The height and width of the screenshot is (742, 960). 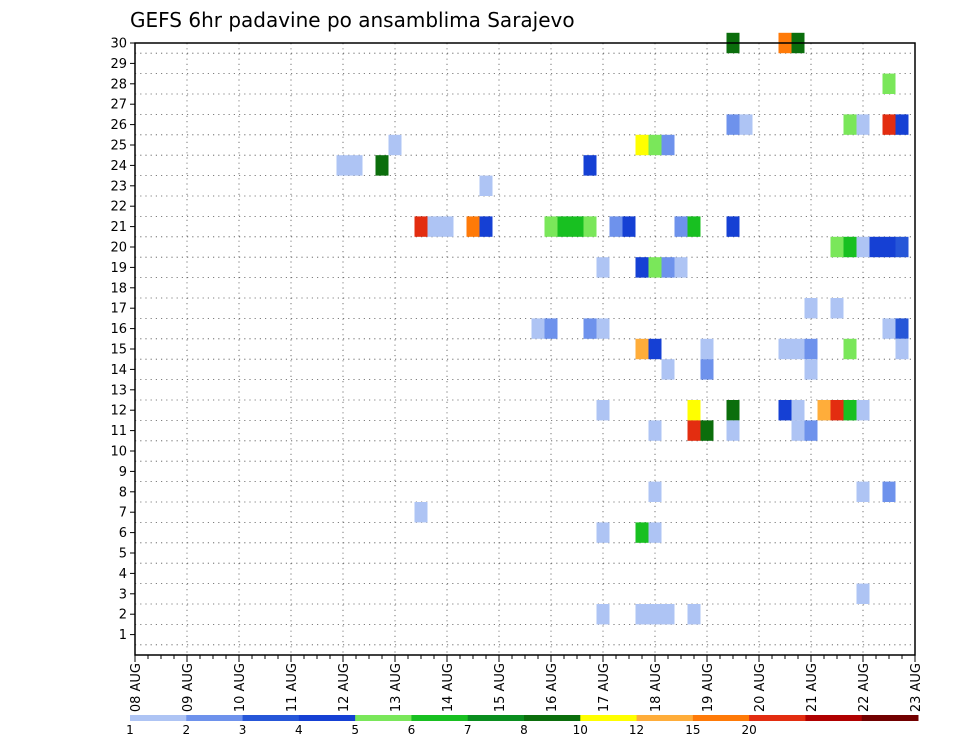 What do you see at coordinates (118, 166) in the screenshot?
I see `y-tick-label: 24` at bounding box center [118, 166].